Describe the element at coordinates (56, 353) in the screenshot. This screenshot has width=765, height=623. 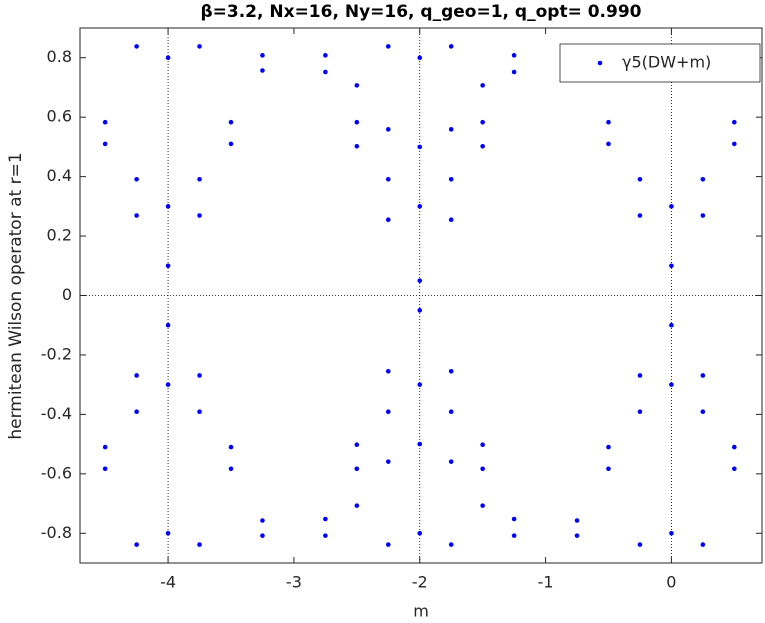
I see `y-tick-label: -0.2` at that location.